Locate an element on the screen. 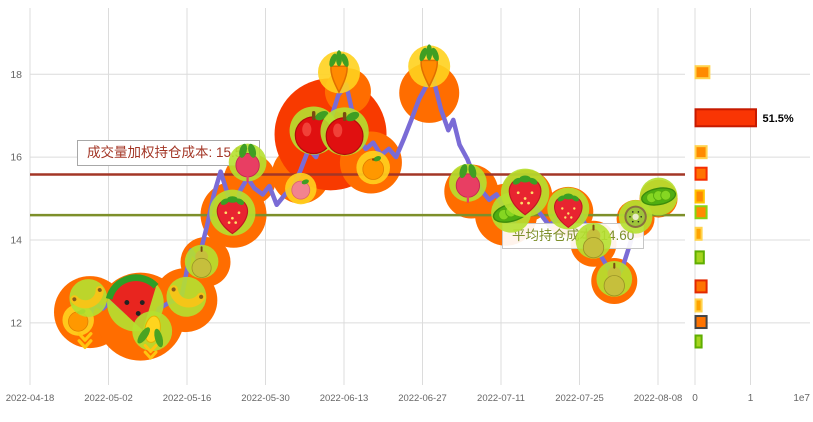 The height and width of the screenshot is (422, 813). profile-x-tick-label: 0 is located at coordinates (695, 398).